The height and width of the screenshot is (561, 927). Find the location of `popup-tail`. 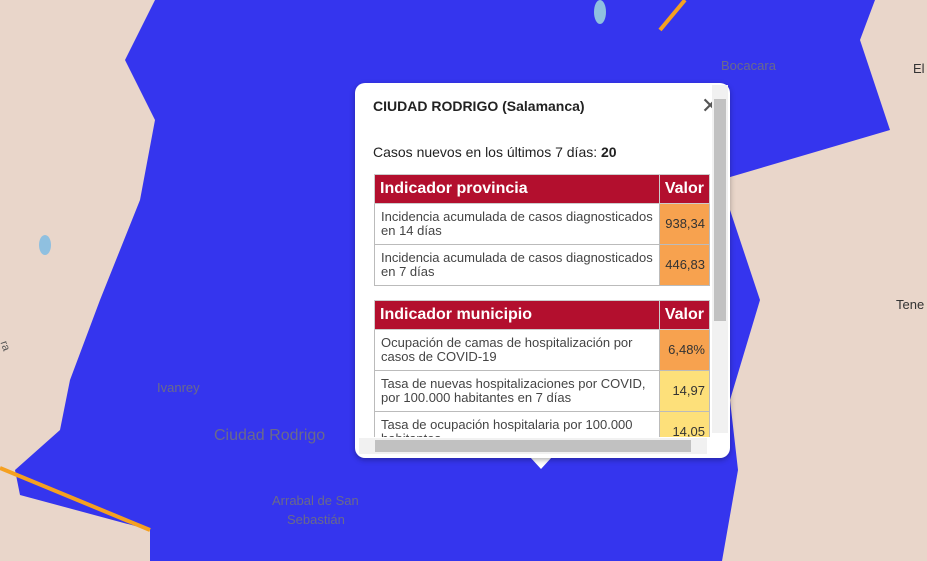

popup-tail is located at coordinates (541, 463).